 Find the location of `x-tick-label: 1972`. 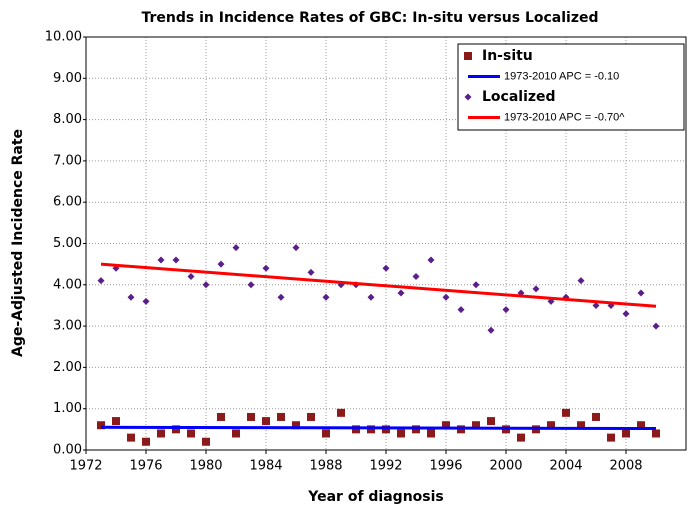

x-tick-label: 1972 is located at coordinates (85, 466).